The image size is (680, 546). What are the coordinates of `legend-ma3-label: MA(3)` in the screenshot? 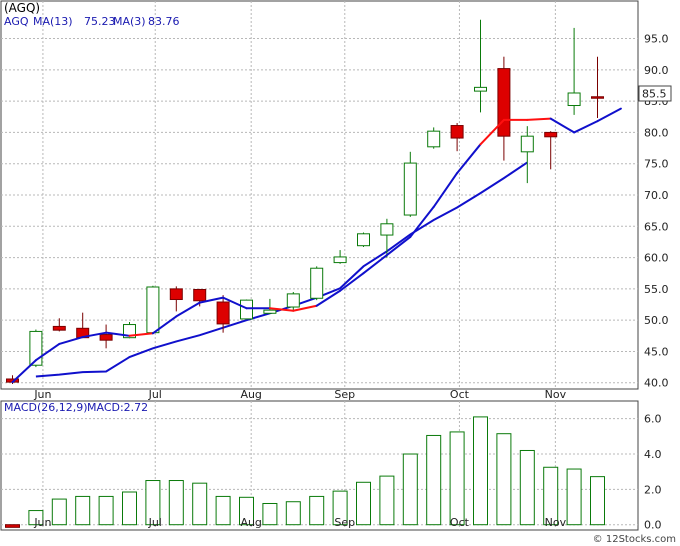 It's located at (129, 21).